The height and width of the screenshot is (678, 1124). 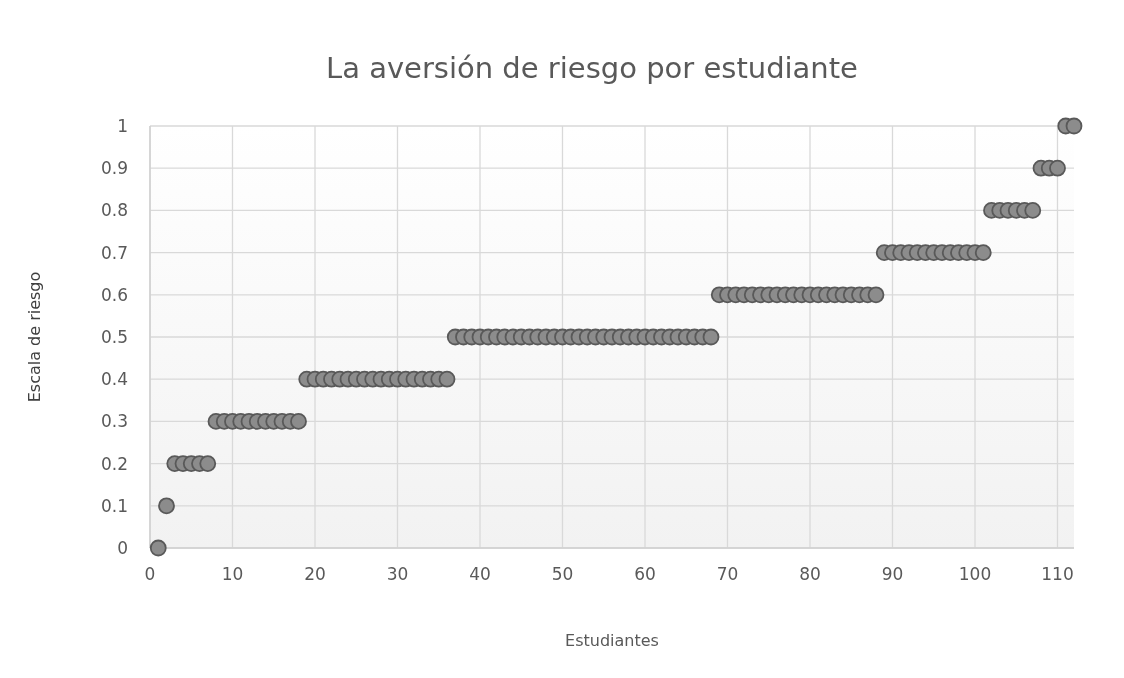 I want to click on x-tick-label: 100, so click(x=975, y=574).